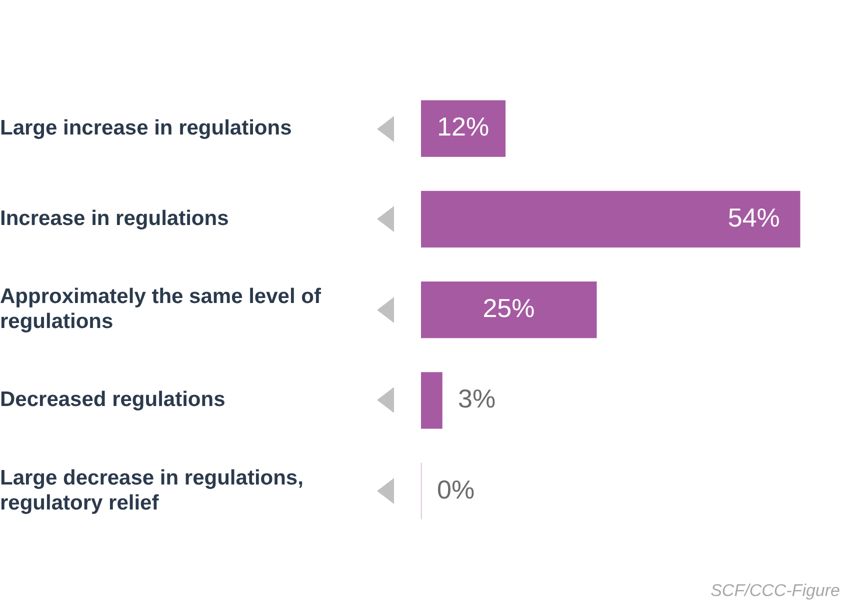  I want to click on data-label: 3%, so click(477, 399).